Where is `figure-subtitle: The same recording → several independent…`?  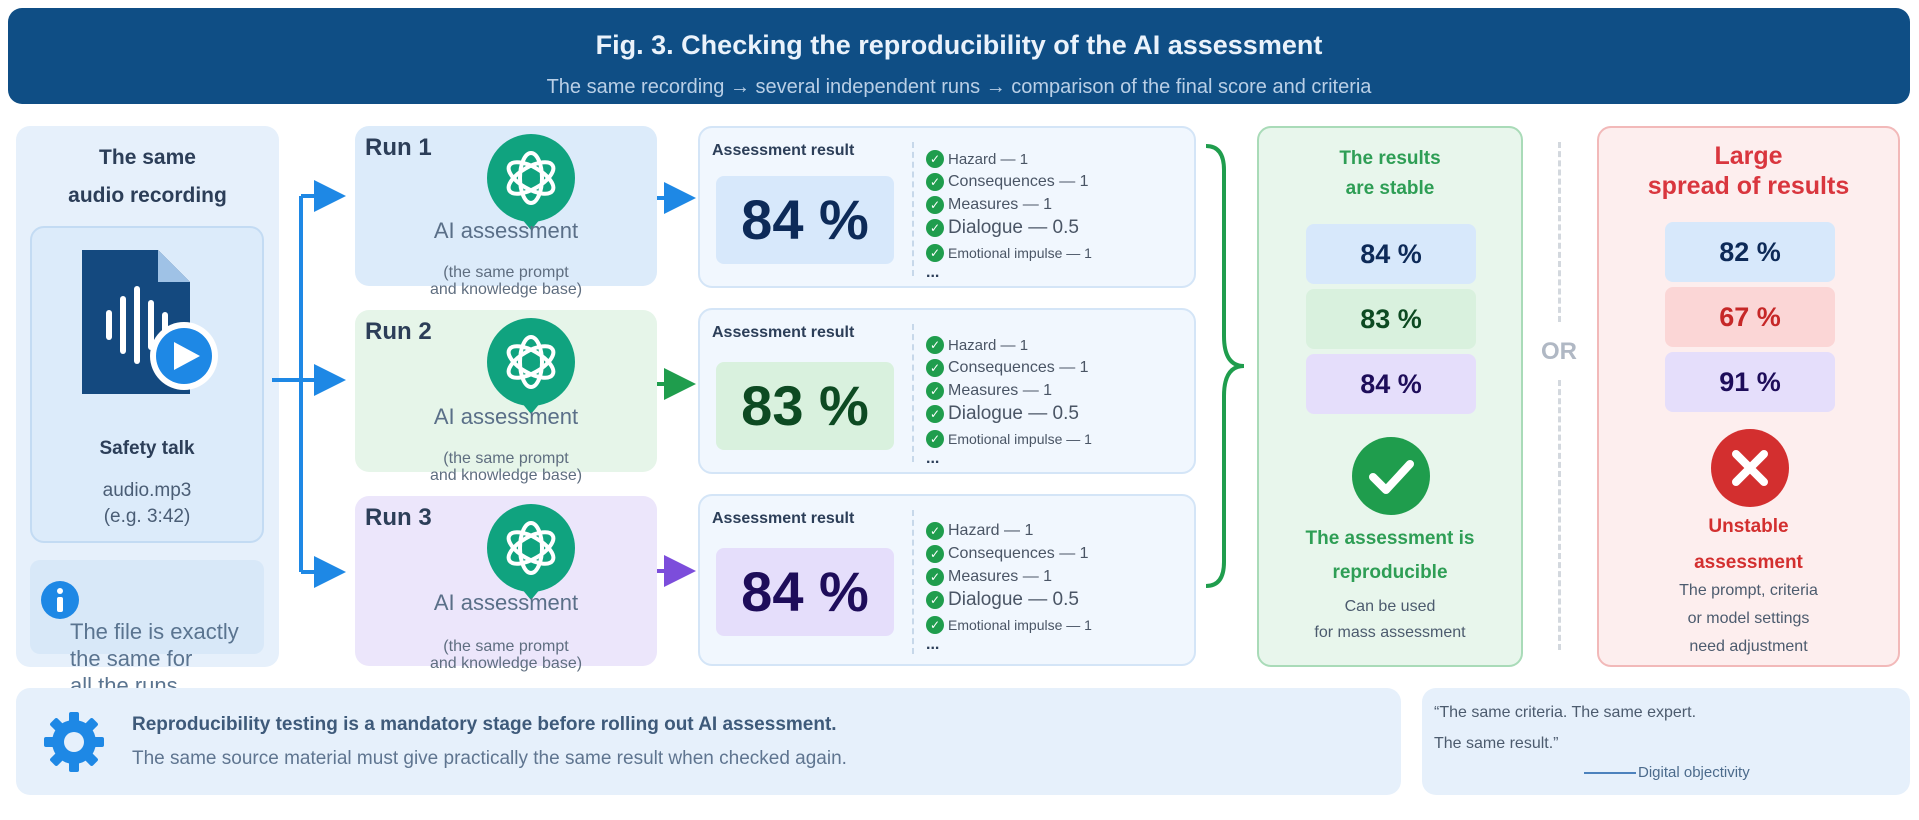
figure-subtitle: The same recording → several independent… is located at coordinates (959, 87).